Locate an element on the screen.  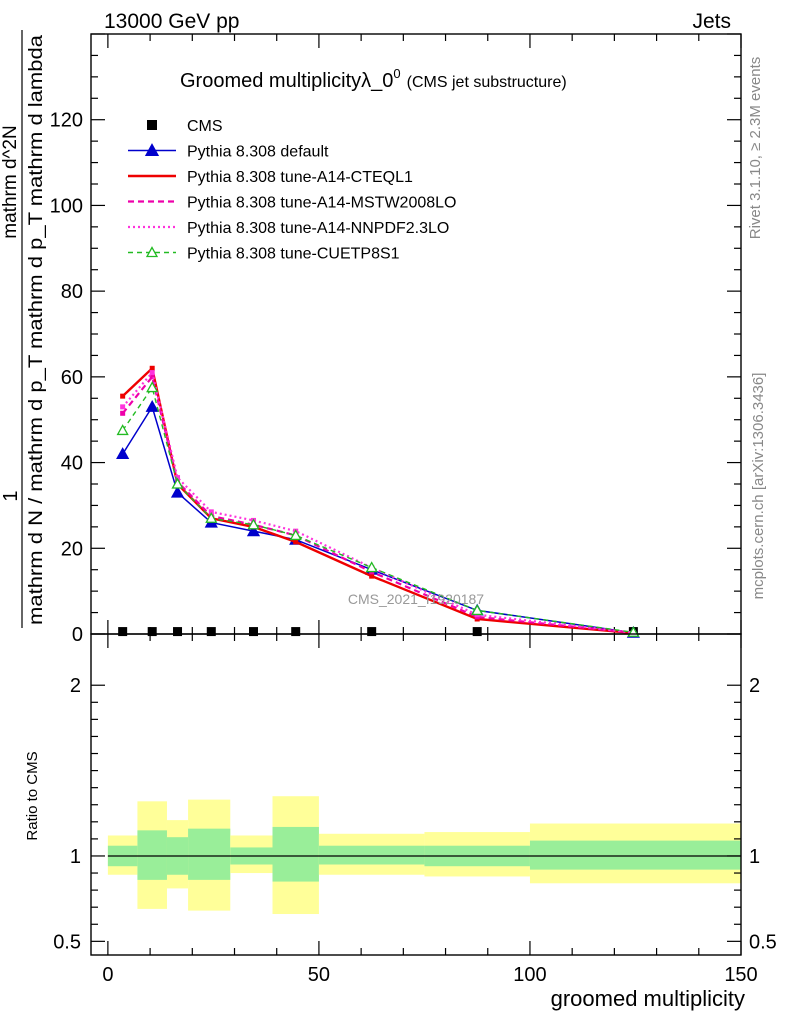
ratio-y-tick-label-right: 1 is located at coordinates (754, 857).